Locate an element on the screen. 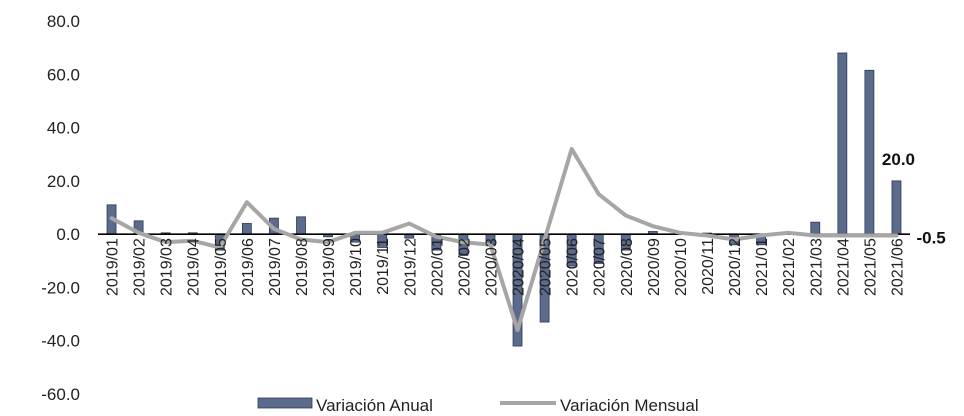 This screenshot has height=416, width=964. legend-label-variacion-mensual: Variación Mensual is located at coordinates (629, 405).